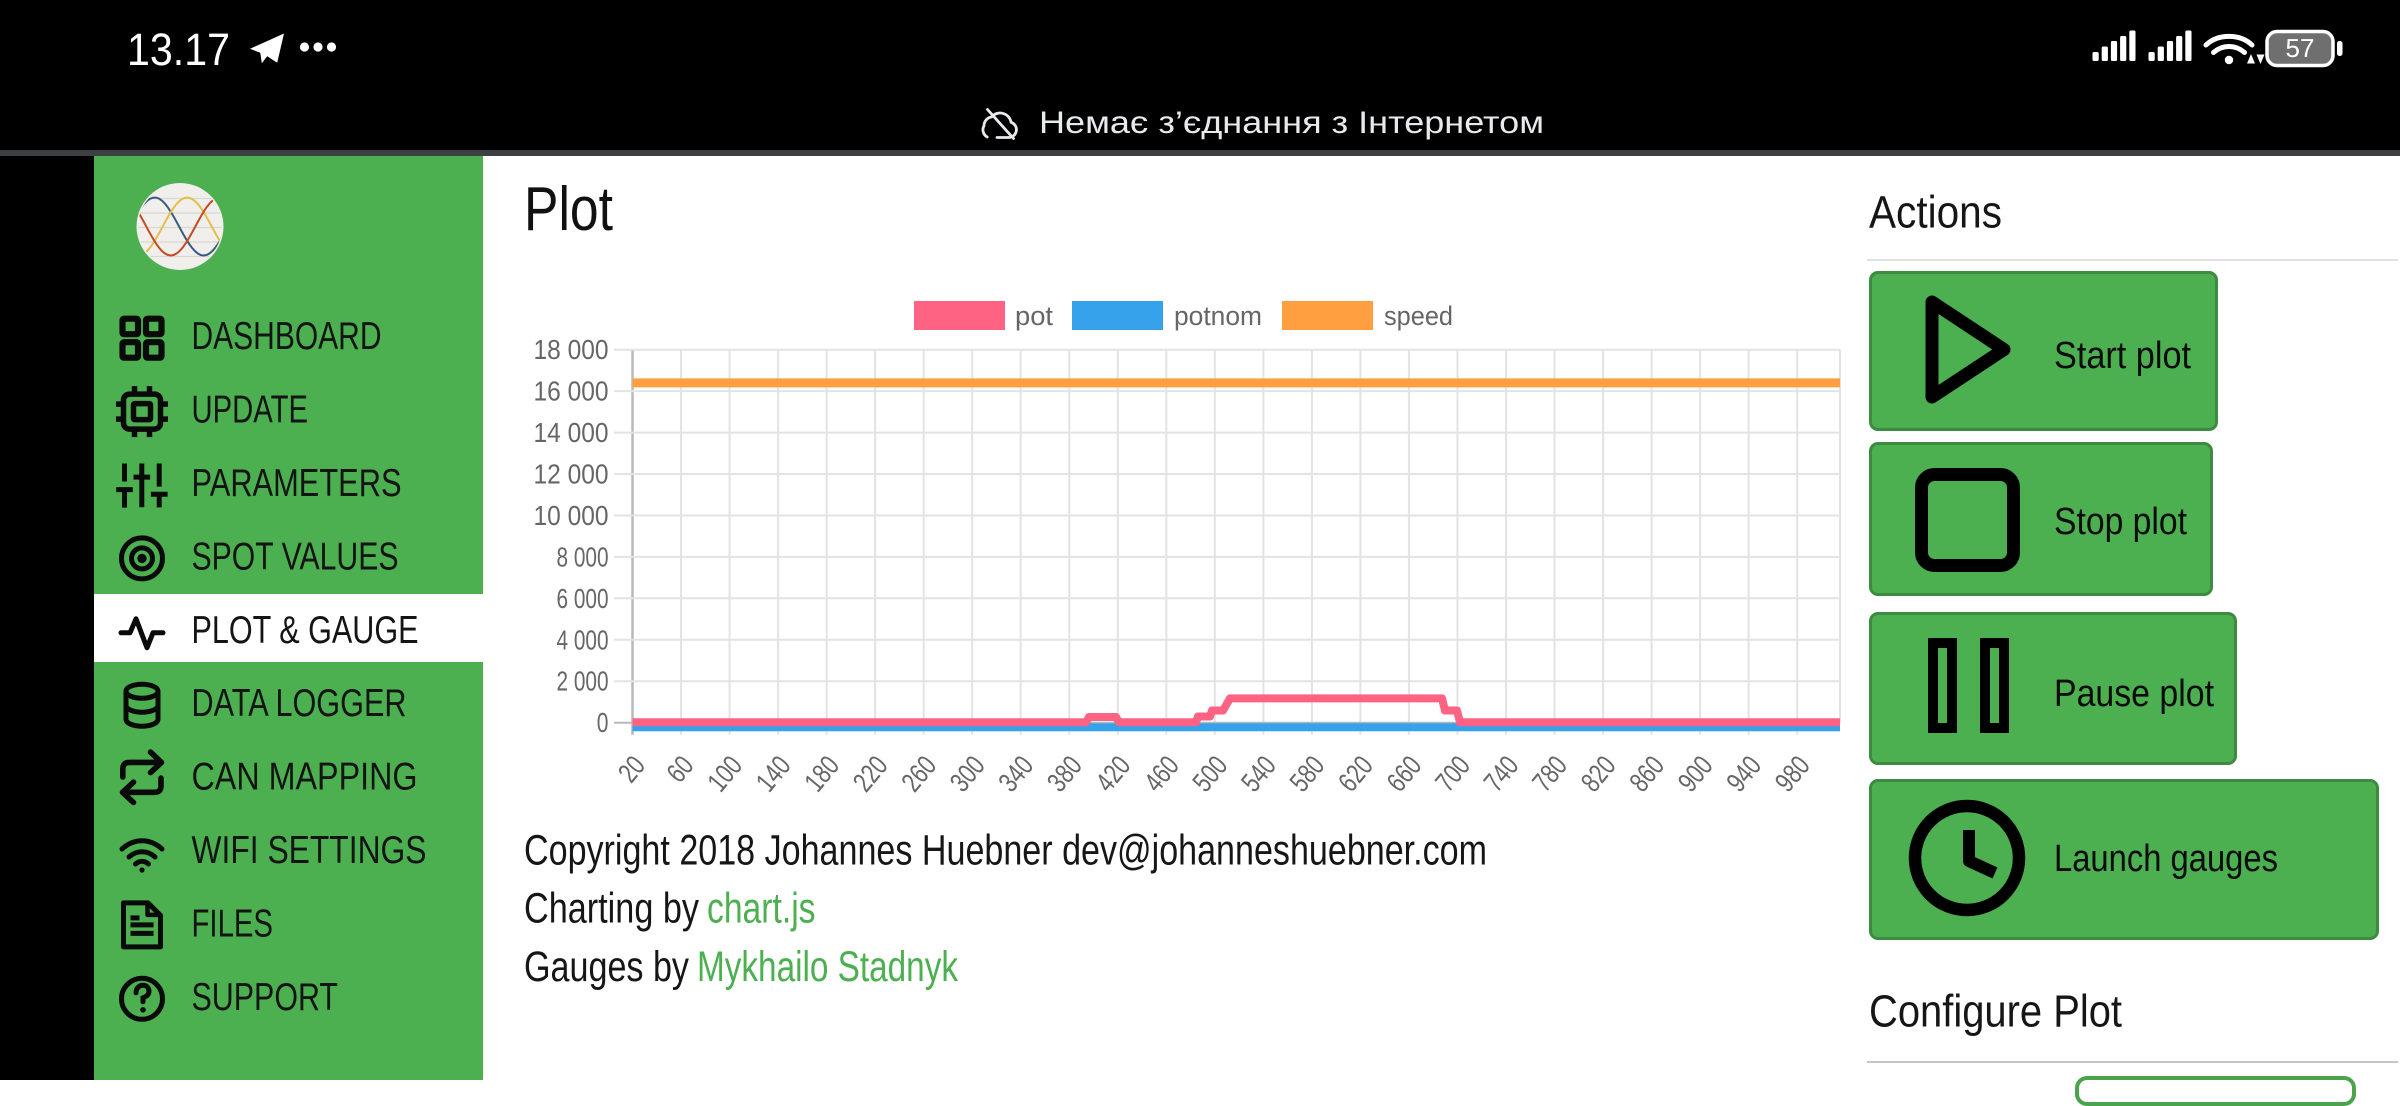  I want to click on svg-text: 420, so click(1113, 774).